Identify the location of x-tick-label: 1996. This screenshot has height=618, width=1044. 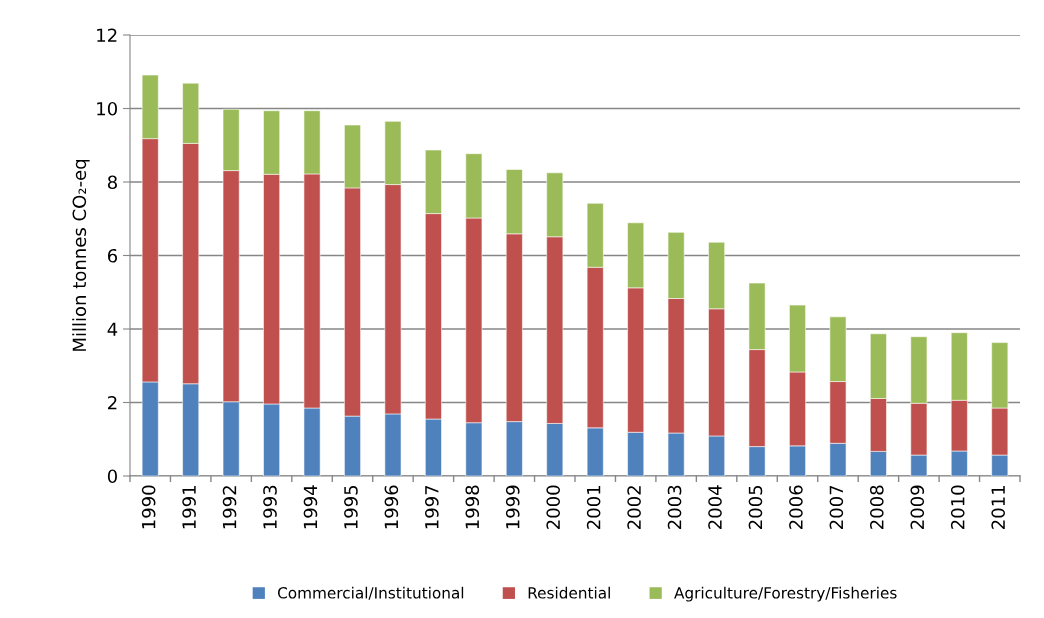
(391, 507).